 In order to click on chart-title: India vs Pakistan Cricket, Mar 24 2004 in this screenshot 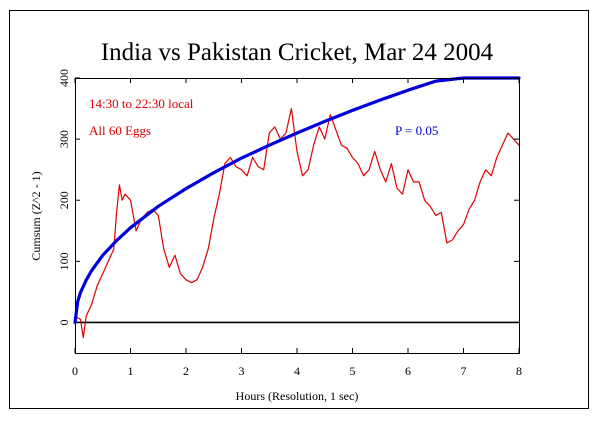, I will do `click(297, 52)`.